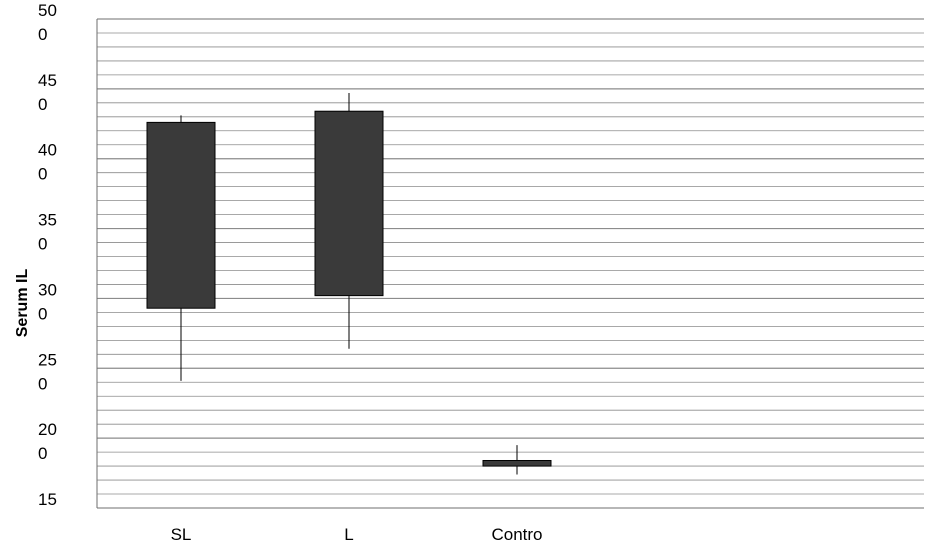 This screenshot has height=550, width=927. I want to click on x-category-labels: SL L Contro, so click(357, 534).